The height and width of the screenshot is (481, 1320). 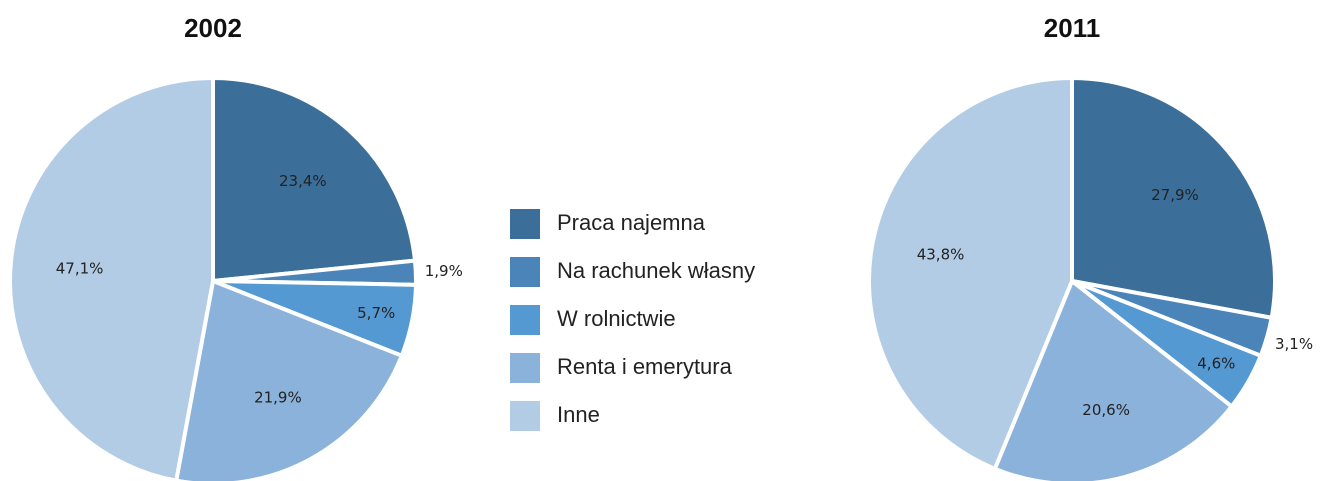 I want to click on legend-label: Inne, so click(x=578, y=414).